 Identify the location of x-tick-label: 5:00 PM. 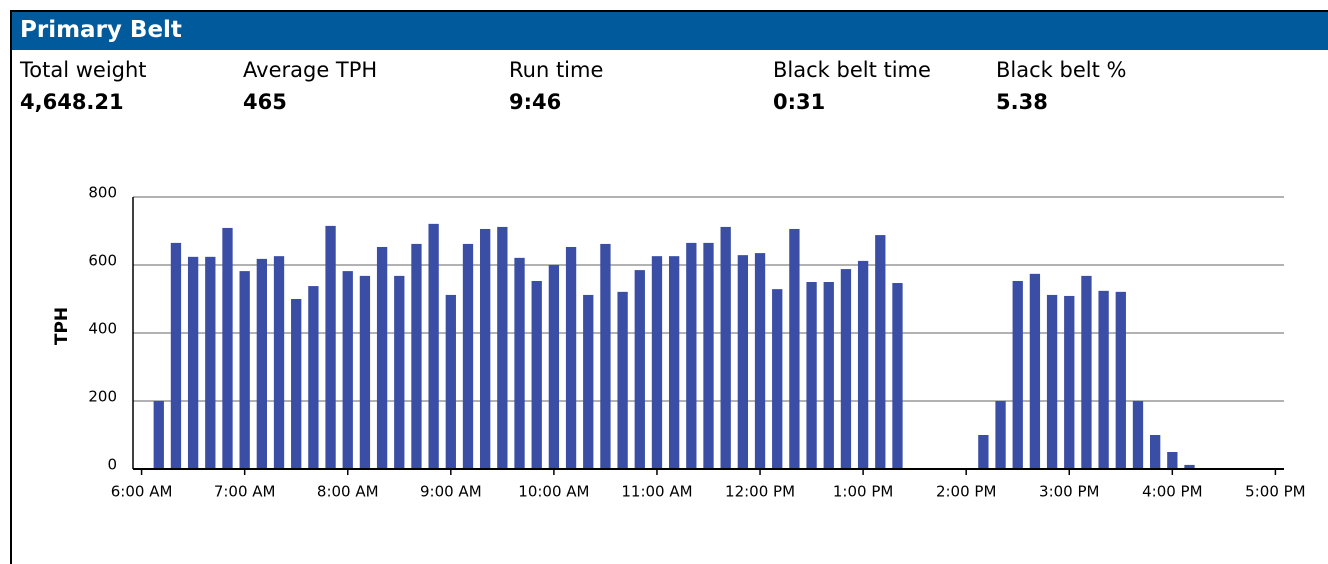
(1275, 492).